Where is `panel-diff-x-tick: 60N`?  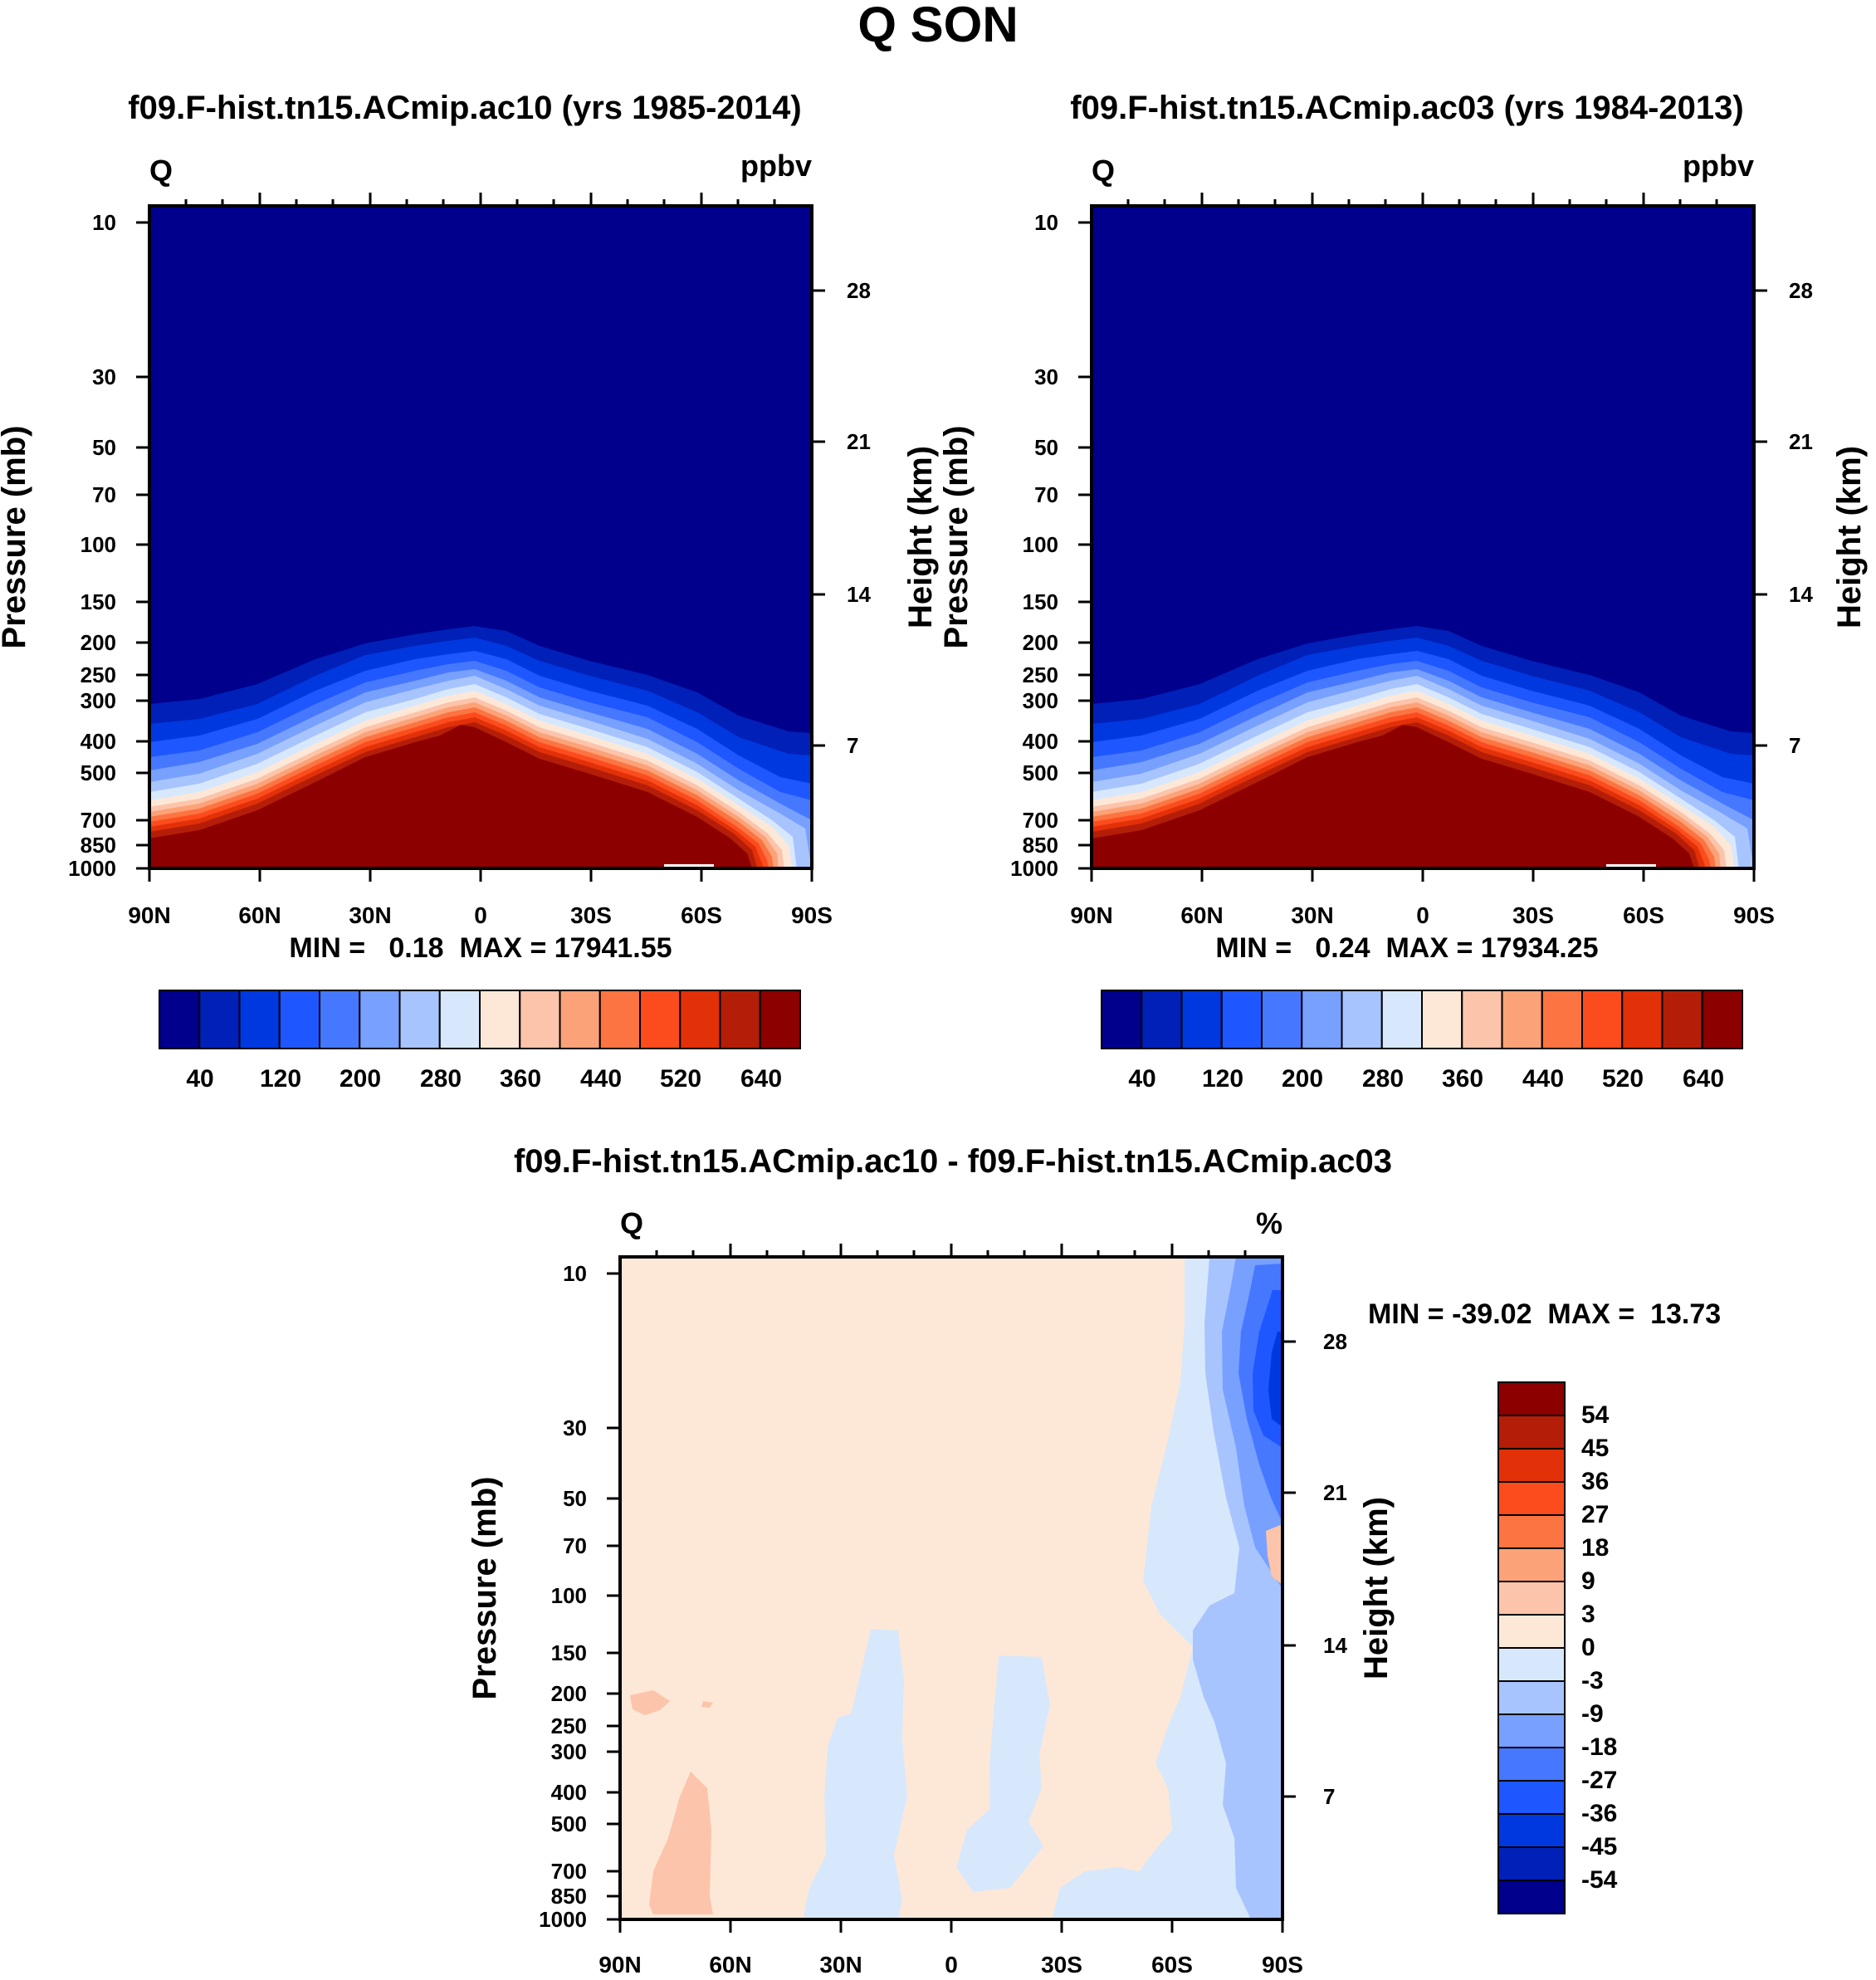 panel-diff-x-tick: 60N is located at coordinates (730, 1965).